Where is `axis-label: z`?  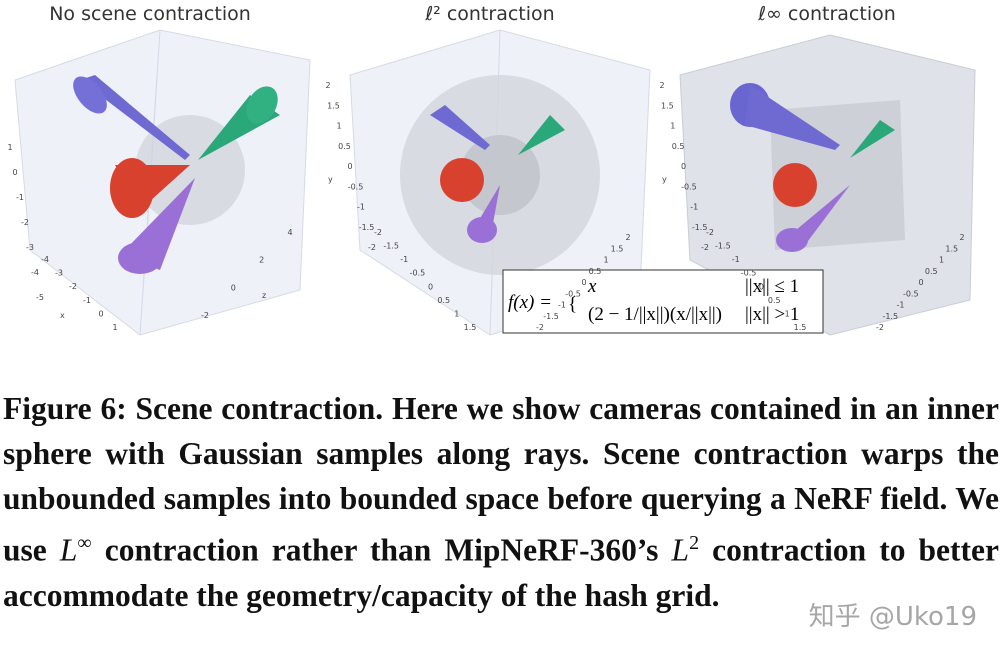 axis-label: z is located at coordinates (264, 295).